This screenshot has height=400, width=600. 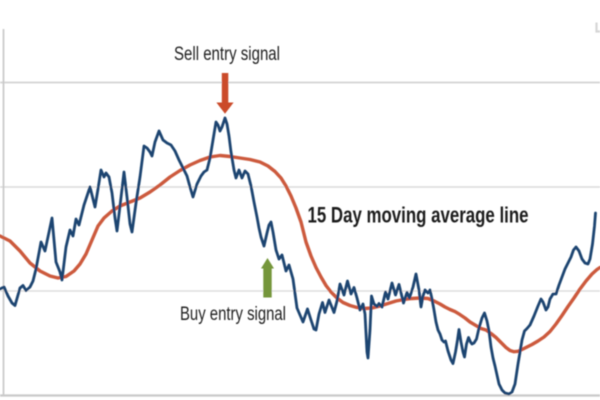 I want to click on svg-text: 15 Day moving average line, so click(x=418, y=215).